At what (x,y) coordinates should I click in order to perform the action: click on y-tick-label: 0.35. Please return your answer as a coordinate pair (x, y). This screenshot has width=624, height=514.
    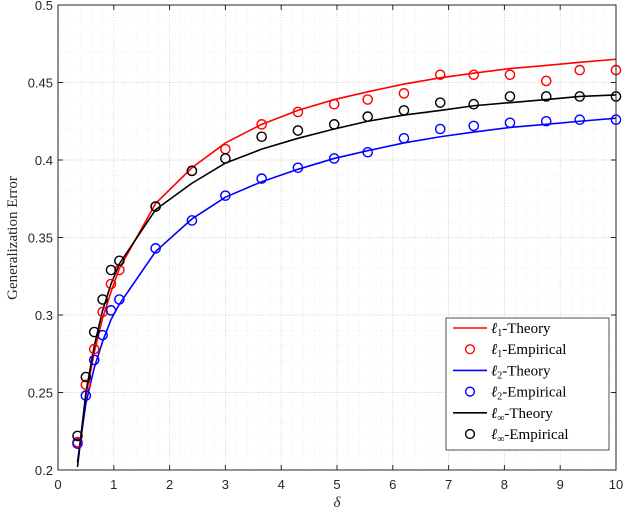
    Looking at the image, I should click on (40, 238).